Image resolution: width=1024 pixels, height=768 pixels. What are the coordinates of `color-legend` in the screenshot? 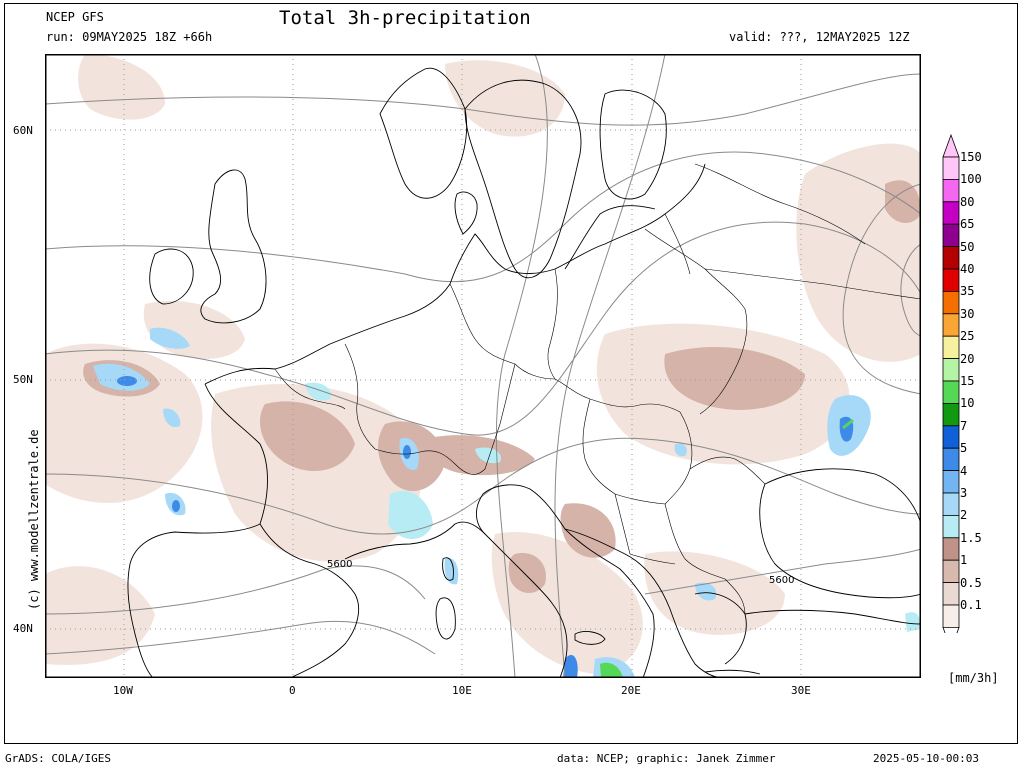 It's located at (951, 383).